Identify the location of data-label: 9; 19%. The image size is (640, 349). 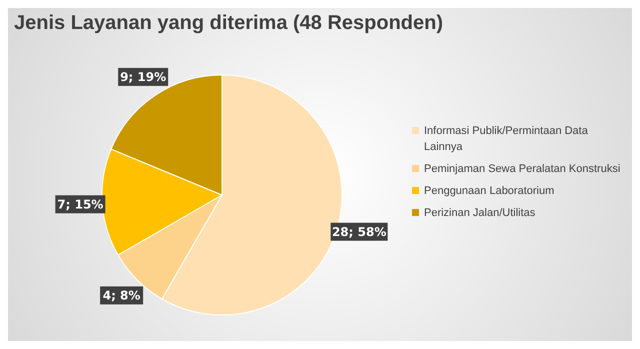
(143, 77).